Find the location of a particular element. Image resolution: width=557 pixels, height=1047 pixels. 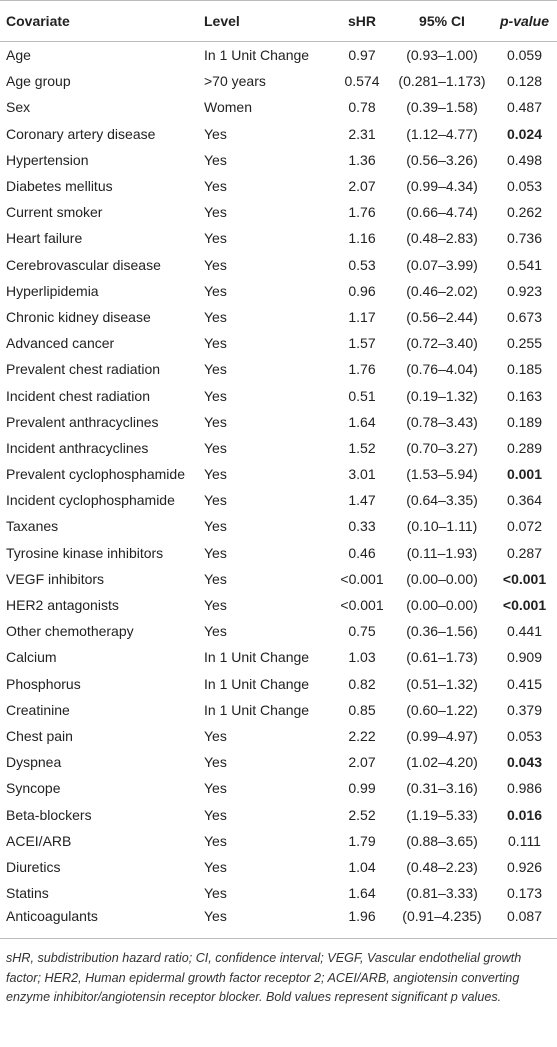

table-cell: 3.01 is located at coordinates (362, 474).